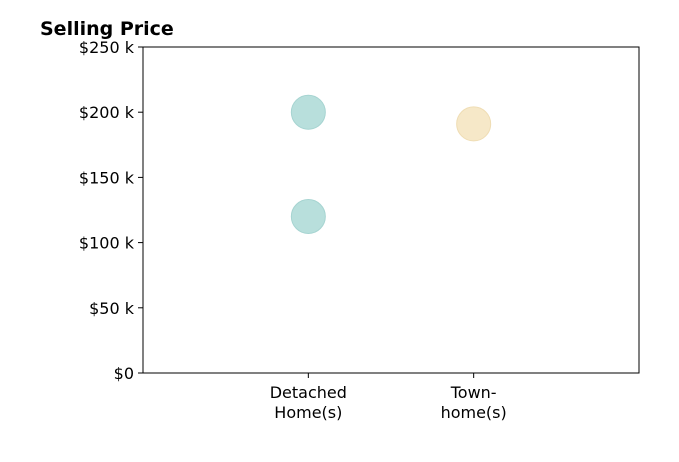  What do you see at coordinates (107, 29) in the screenshot?
I see `chart-title: Selling Price` at bounding box center [107, 29].